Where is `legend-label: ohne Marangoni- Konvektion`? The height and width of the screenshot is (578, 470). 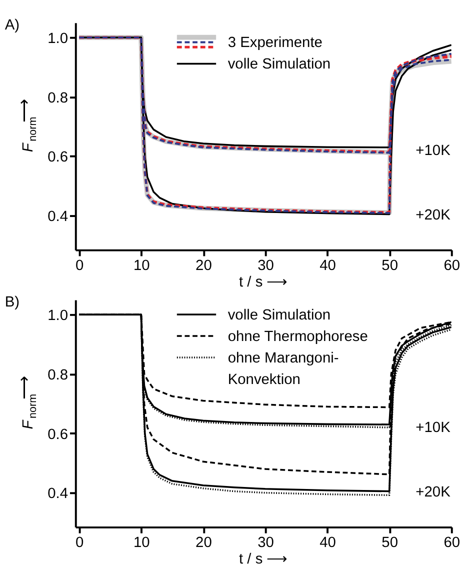
legend-label: ohne Marangoni- Konvektion is located at coordinates (283, 369).